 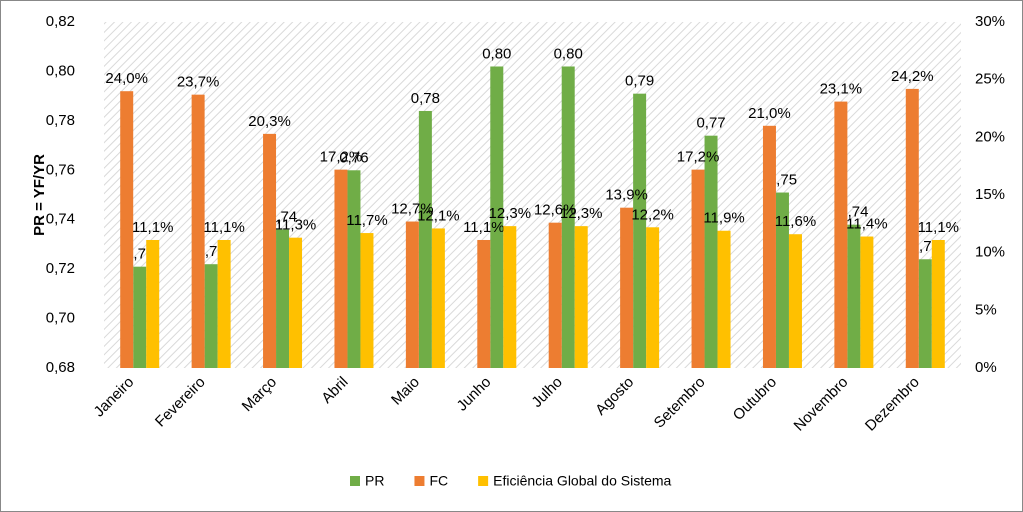 I want to click on data-label: 11,9%, so click(x=723, y=218).